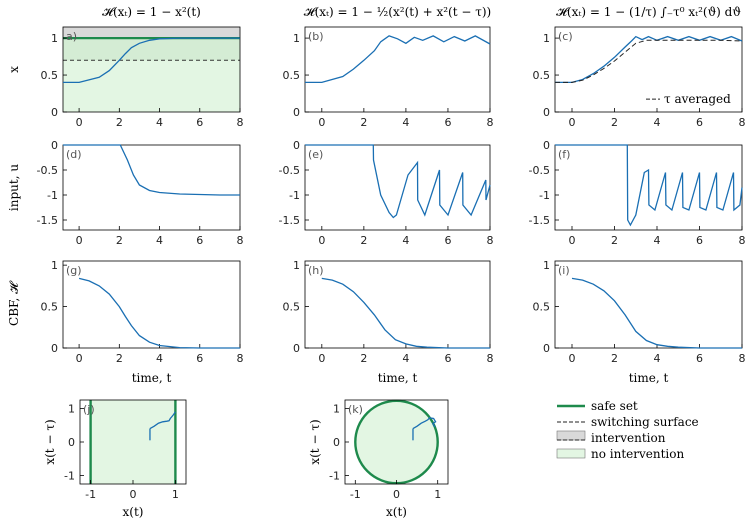 This screenshot has height=530, width=748. I want to click on y-tick-label: -0.5, so click(289, 170).